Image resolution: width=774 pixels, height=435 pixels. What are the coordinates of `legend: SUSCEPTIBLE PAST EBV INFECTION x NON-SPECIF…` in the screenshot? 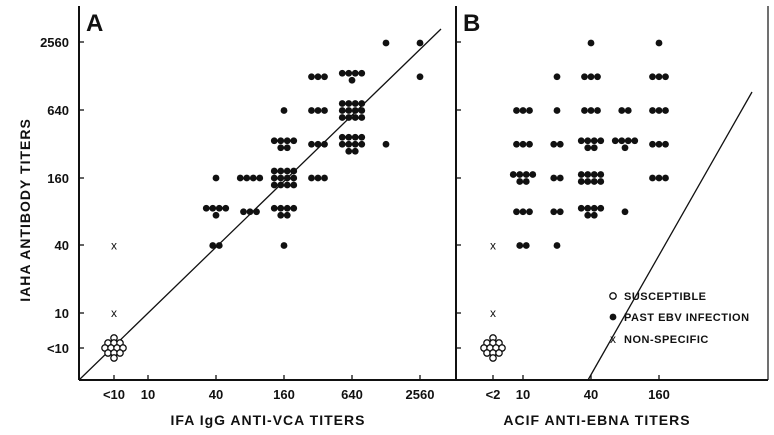 It's located at (679, 318).